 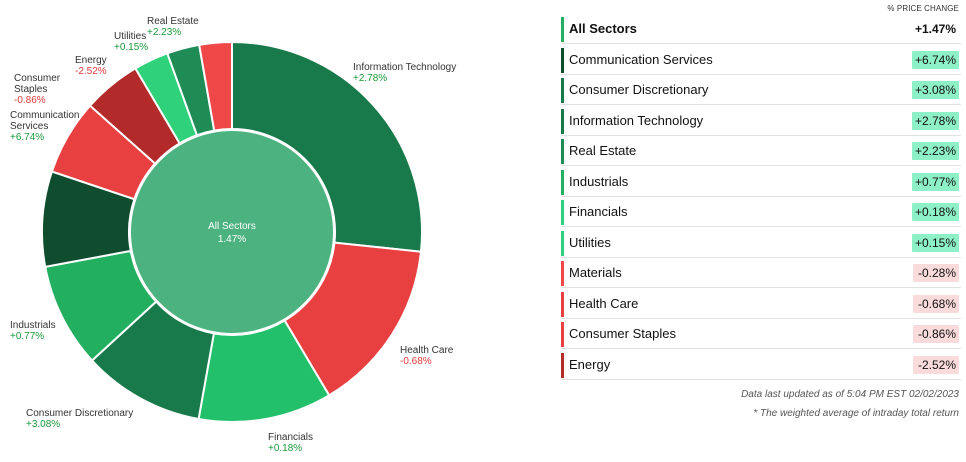 I want to click on sector-name: Consumer Discretionary, so click(x=639, y=89).